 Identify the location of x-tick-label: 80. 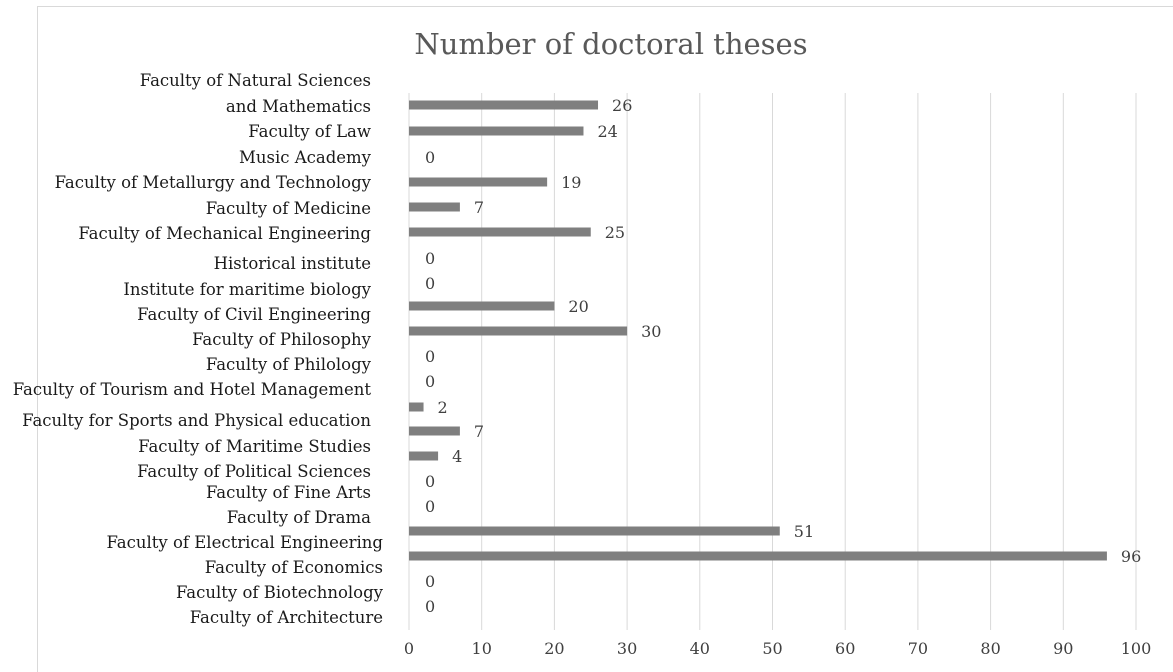
(990, 648).